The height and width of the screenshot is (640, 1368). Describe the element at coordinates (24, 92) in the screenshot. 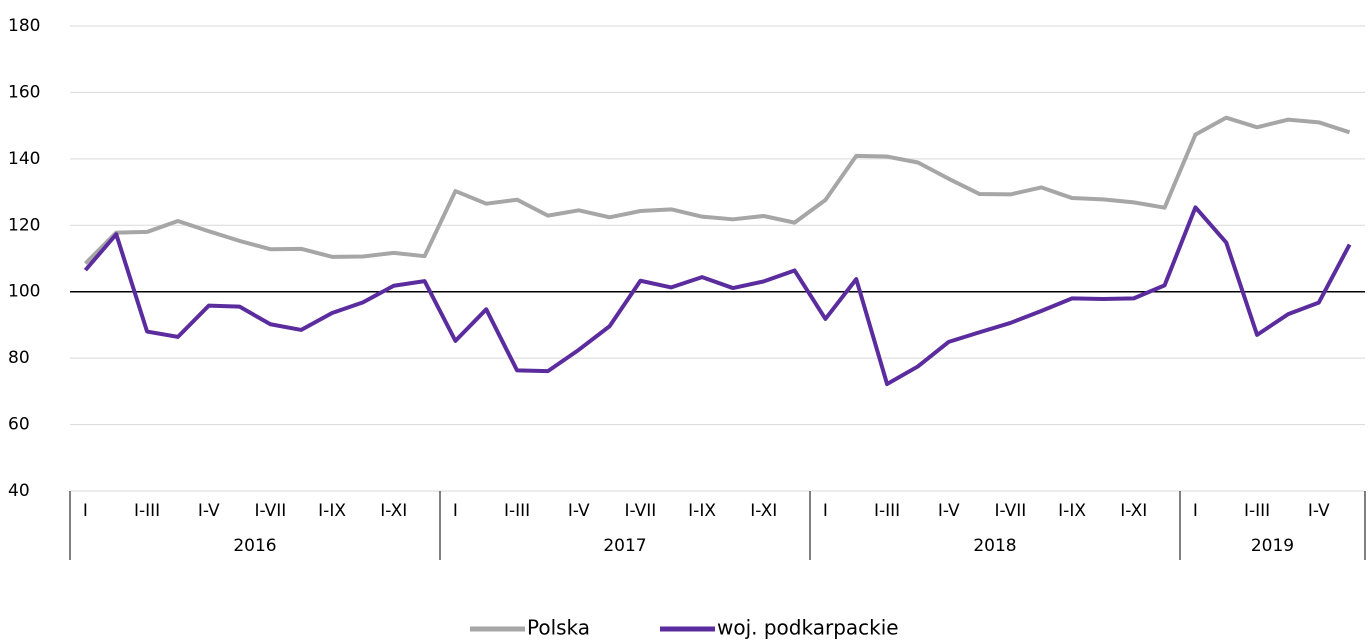

I see `y-tick-label: 160` at that location.